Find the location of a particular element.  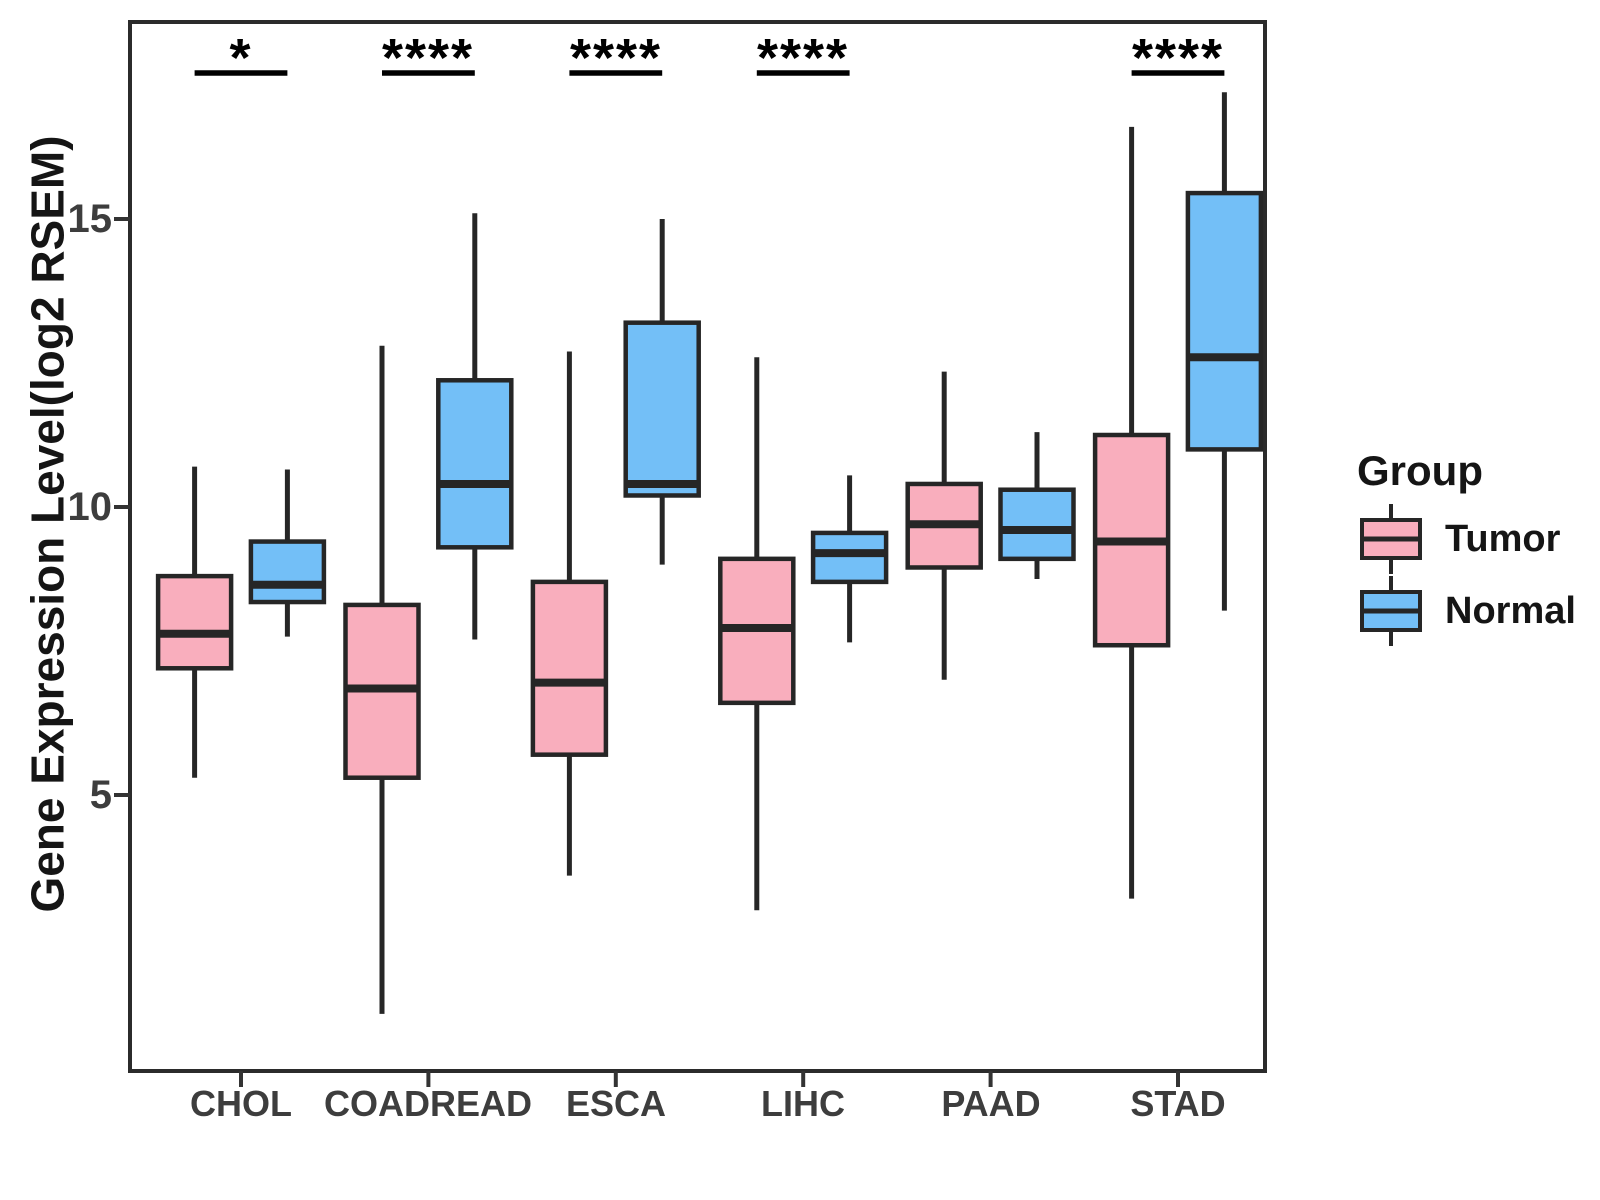

box-ESCA-Tumor is located at coordinates (569, 668).